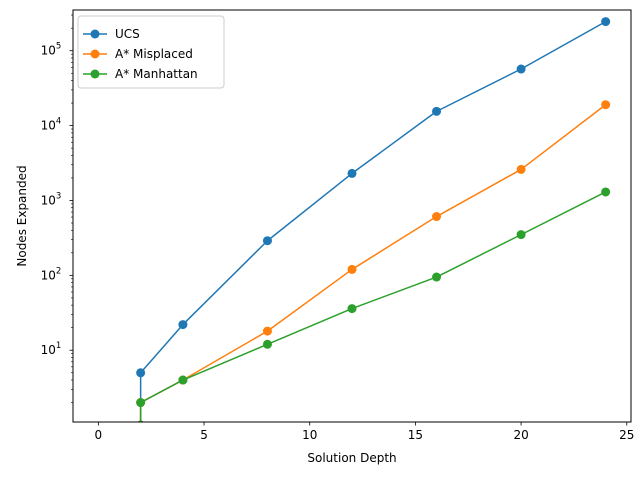 The height and width of the screenshot is (480, 640). I want to click on y-tick-label: 10⁵, so click(51, 50).